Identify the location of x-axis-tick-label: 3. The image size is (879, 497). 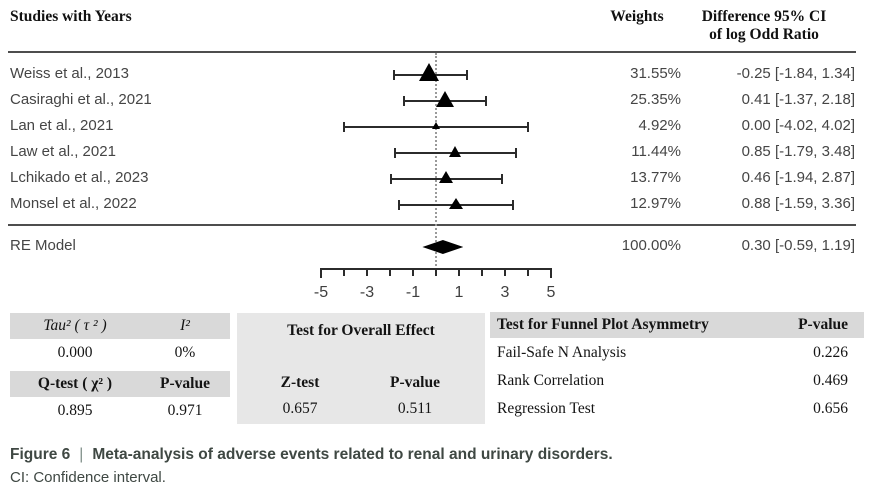
(505, 292).